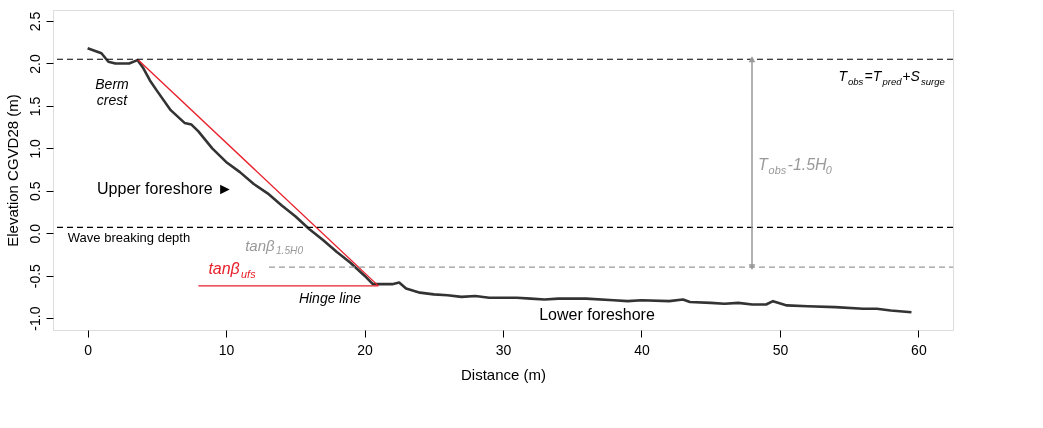 Image resolution: width=1043 pixels, height=428 pixels. What do you see at coordinates (226, 349) in the screenshot?
I see `x-tick-label: 10` at bounding box center [226, 349].